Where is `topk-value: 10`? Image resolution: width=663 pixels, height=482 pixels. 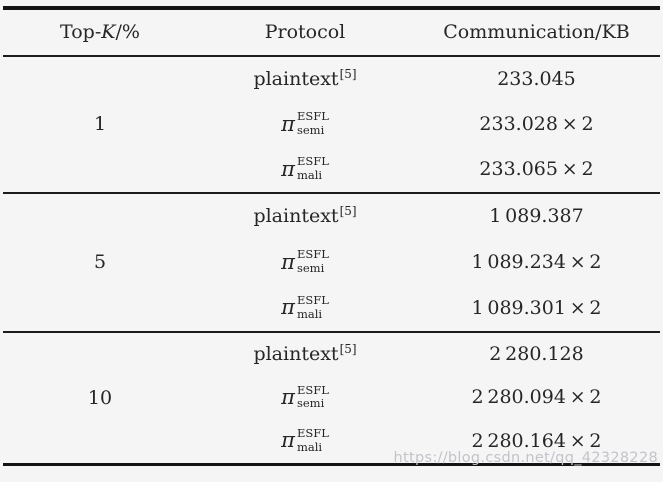 topk-value: 10 is located at coordinates (100, 397).